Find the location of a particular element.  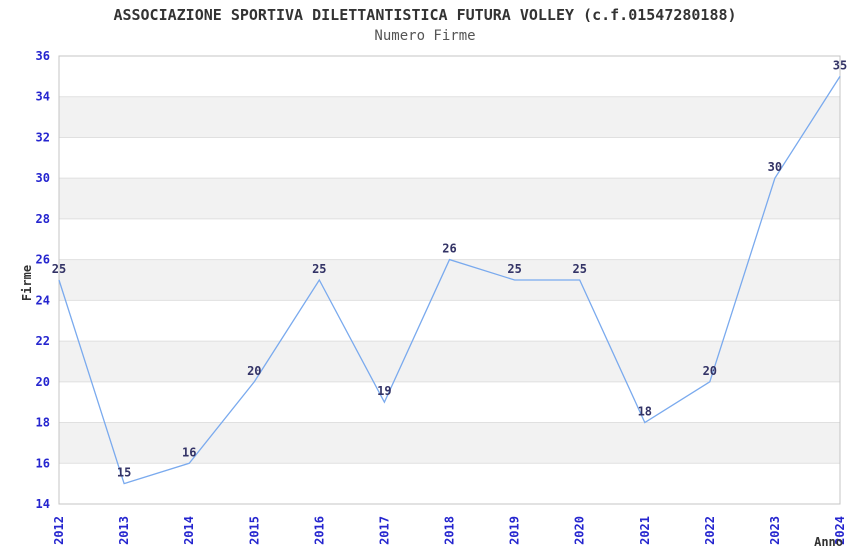

x-tick-label: 2024 is located at coordinates (840, 530).